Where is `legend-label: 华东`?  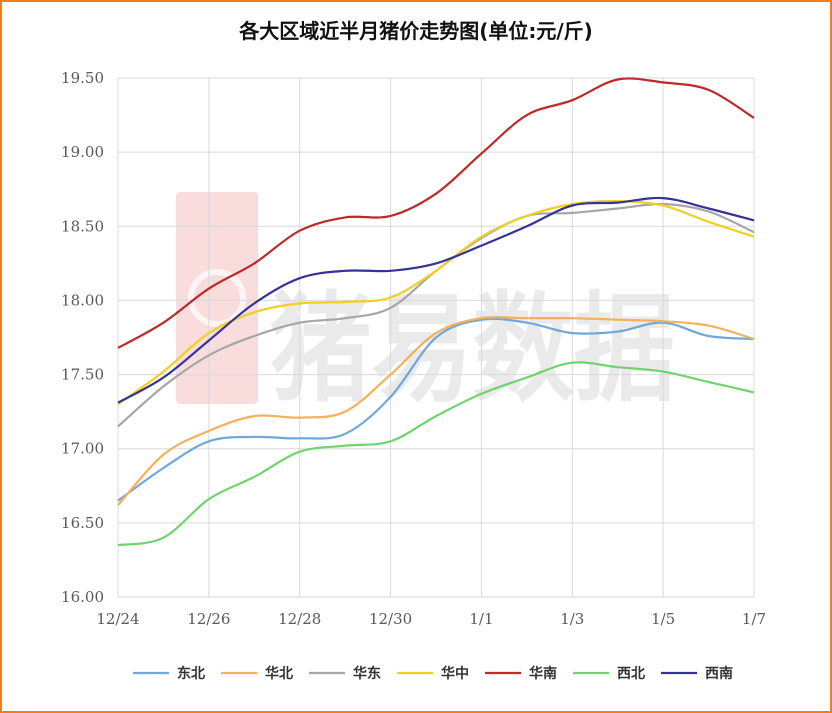
legend-label: 华东 is located at coordinates (367, 673).